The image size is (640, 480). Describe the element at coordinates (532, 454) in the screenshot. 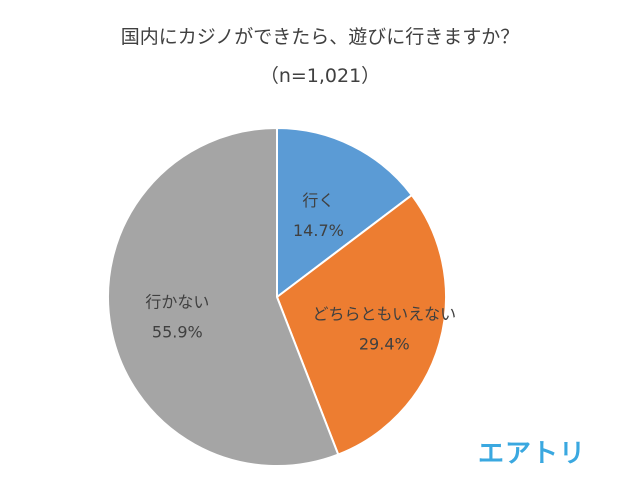

I see `airtrip-logo: エアトリ` at that location.